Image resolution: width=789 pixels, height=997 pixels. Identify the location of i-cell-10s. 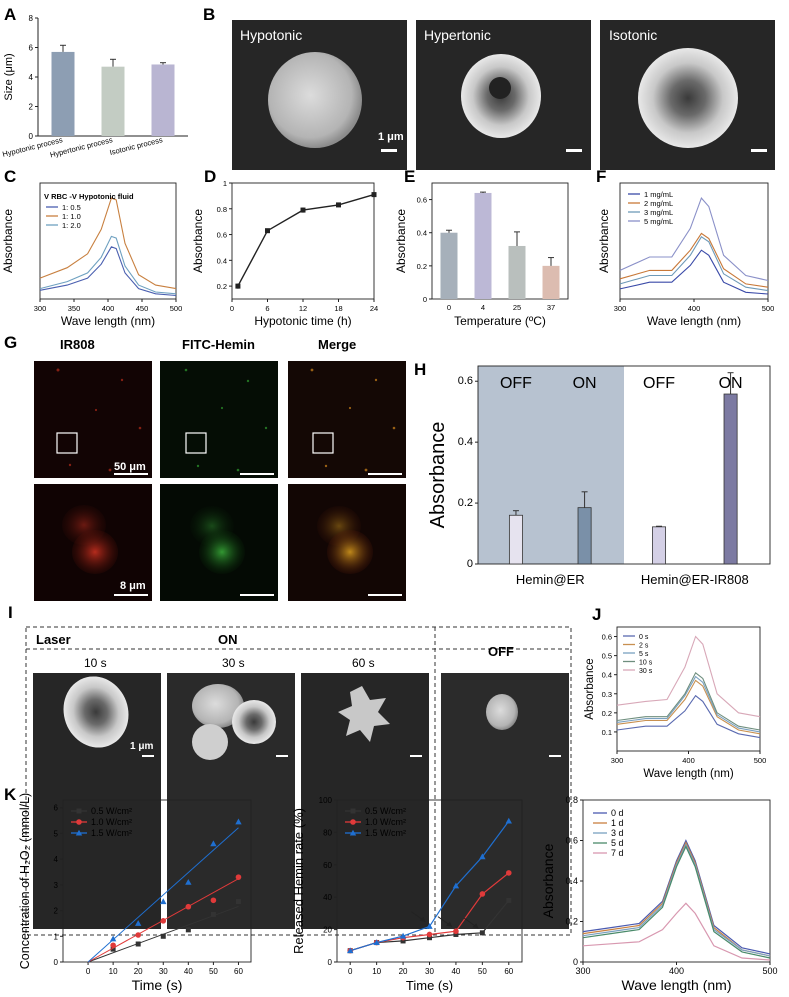
(96, 712).